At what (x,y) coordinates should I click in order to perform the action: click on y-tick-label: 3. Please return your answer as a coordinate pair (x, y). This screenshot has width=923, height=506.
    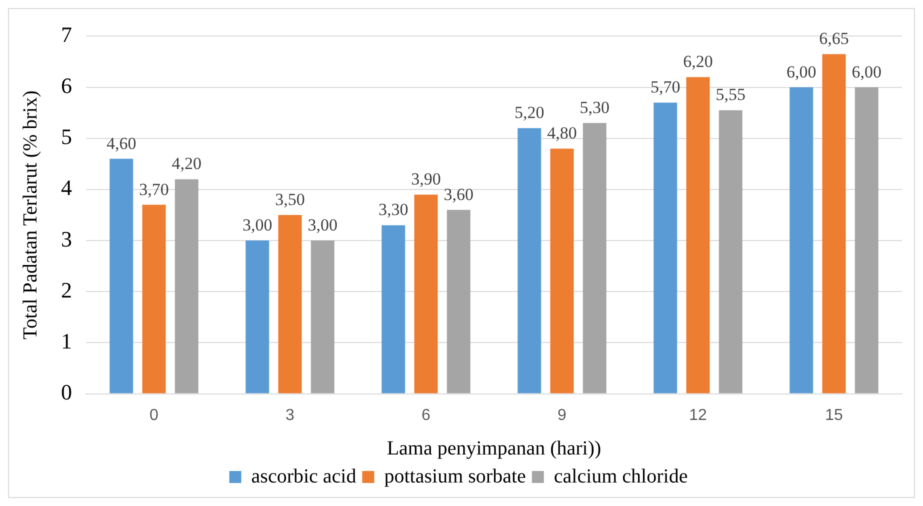
    Looking at the image, I should click on (66, 239).